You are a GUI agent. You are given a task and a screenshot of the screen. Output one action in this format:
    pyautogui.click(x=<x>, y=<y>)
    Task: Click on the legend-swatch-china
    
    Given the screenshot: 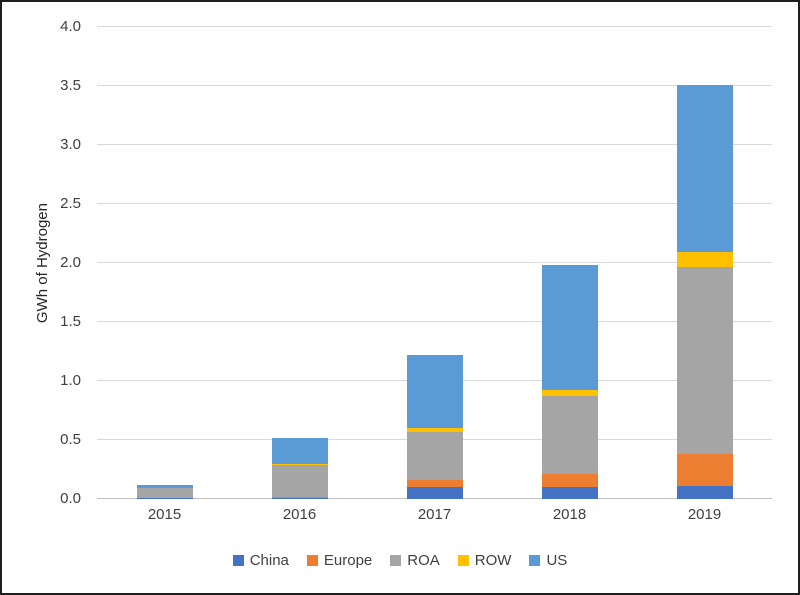 What is the action you would take?
    pyautogui.click(x=238, y=560)
    